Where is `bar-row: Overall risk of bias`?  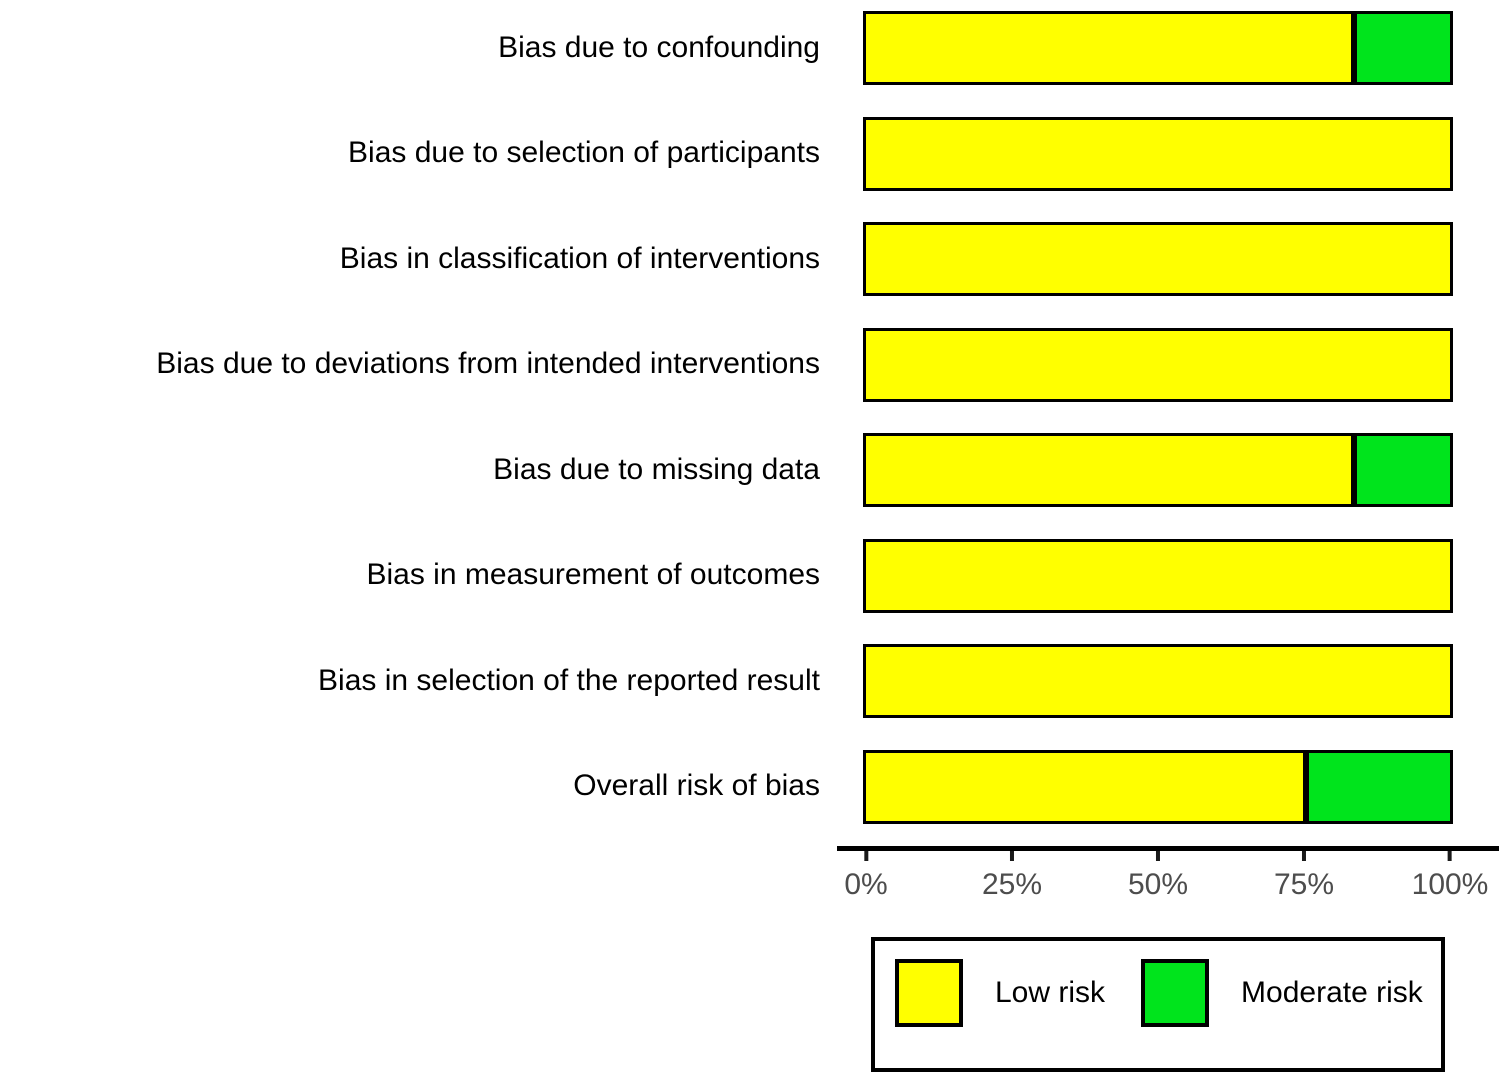
bar-row: Overall risk of bias is located at coordinates (749, 786).